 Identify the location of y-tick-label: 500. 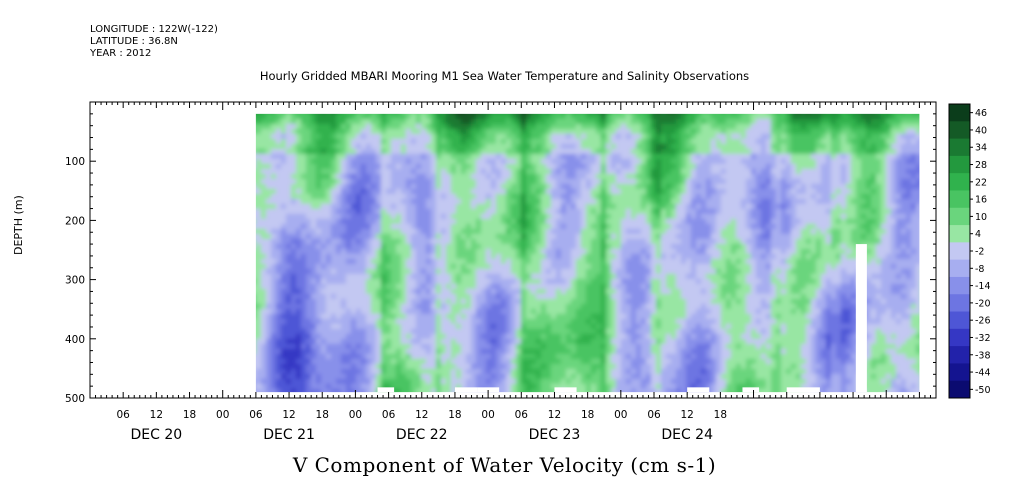
(75, 399).